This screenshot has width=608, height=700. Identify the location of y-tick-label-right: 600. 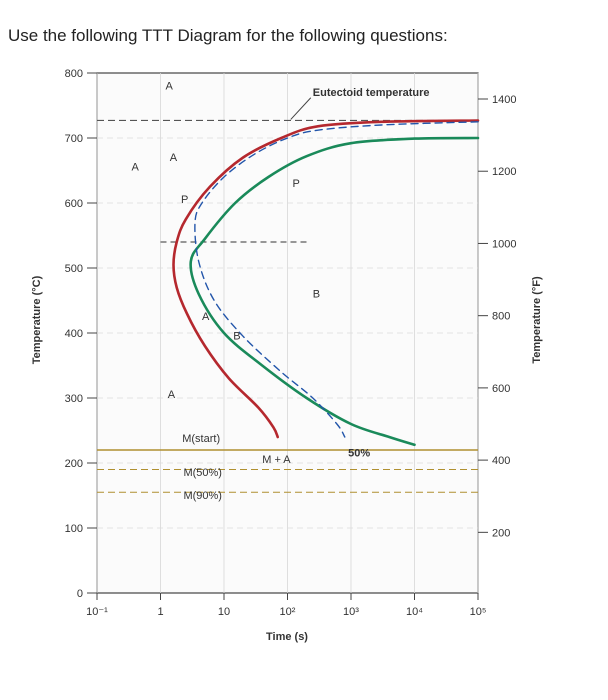
(501, 389).